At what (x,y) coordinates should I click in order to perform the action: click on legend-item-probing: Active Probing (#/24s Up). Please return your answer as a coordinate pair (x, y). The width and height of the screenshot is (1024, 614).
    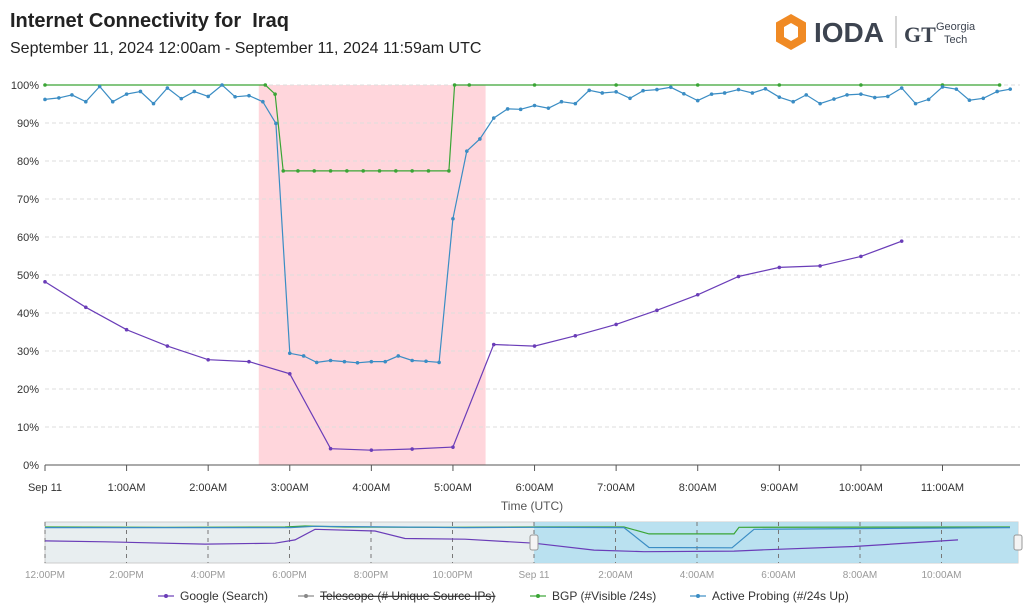
    Looking at the image, I should click on (769, 596).